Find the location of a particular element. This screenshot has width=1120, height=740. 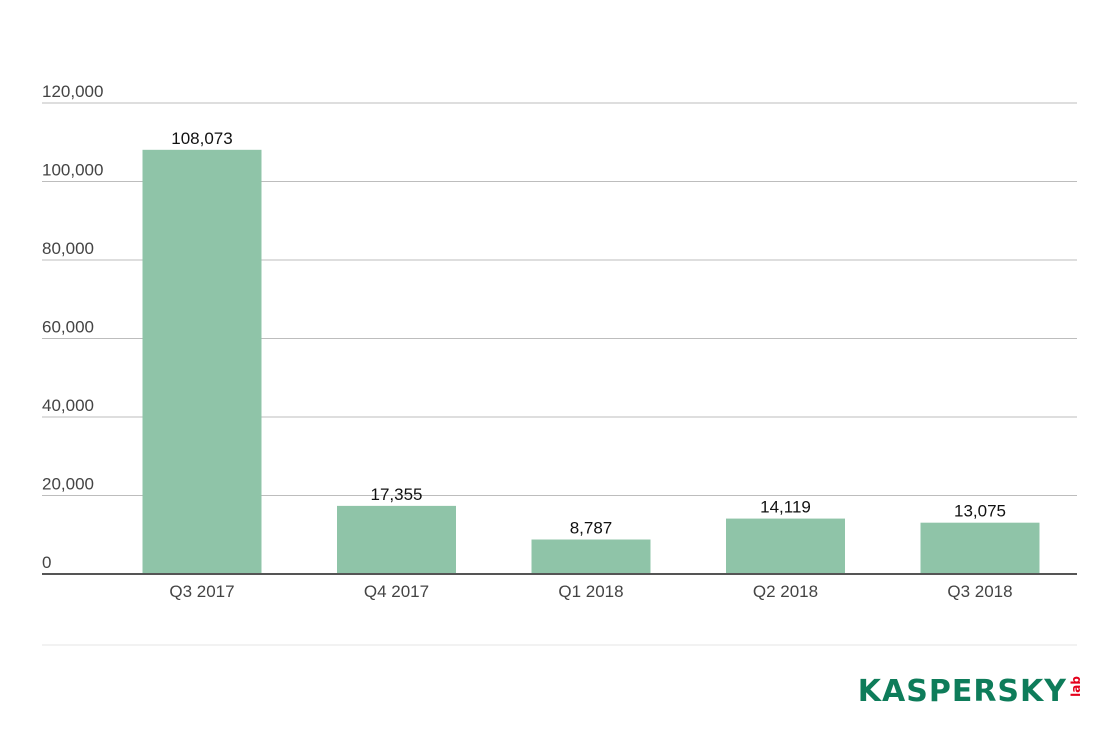

bar-value-label: 108,073 is located at coordinates (201, 138).